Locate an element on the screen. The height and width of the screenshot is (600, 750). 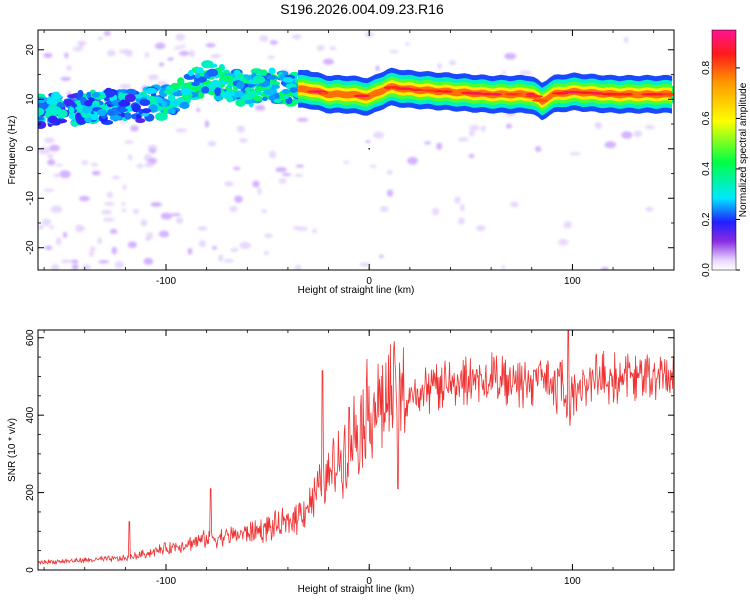
spectrogram-x-tick-label: 100 is located at coordinates (572, 281).